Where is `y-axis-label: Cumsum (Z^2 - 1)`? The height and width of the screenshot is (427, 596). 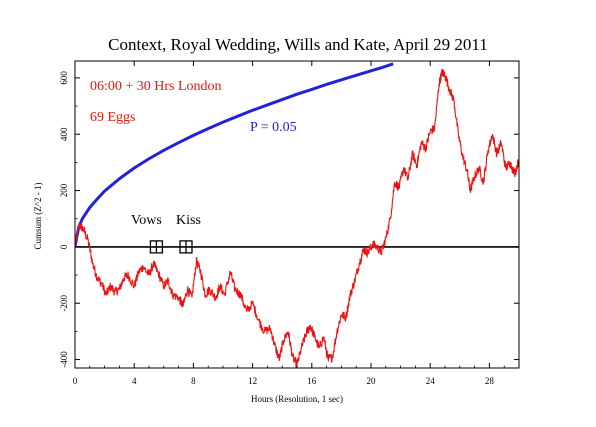
y-axis-label: Cumsum (Z^2 - 1) is located at coordinates (38, 216).